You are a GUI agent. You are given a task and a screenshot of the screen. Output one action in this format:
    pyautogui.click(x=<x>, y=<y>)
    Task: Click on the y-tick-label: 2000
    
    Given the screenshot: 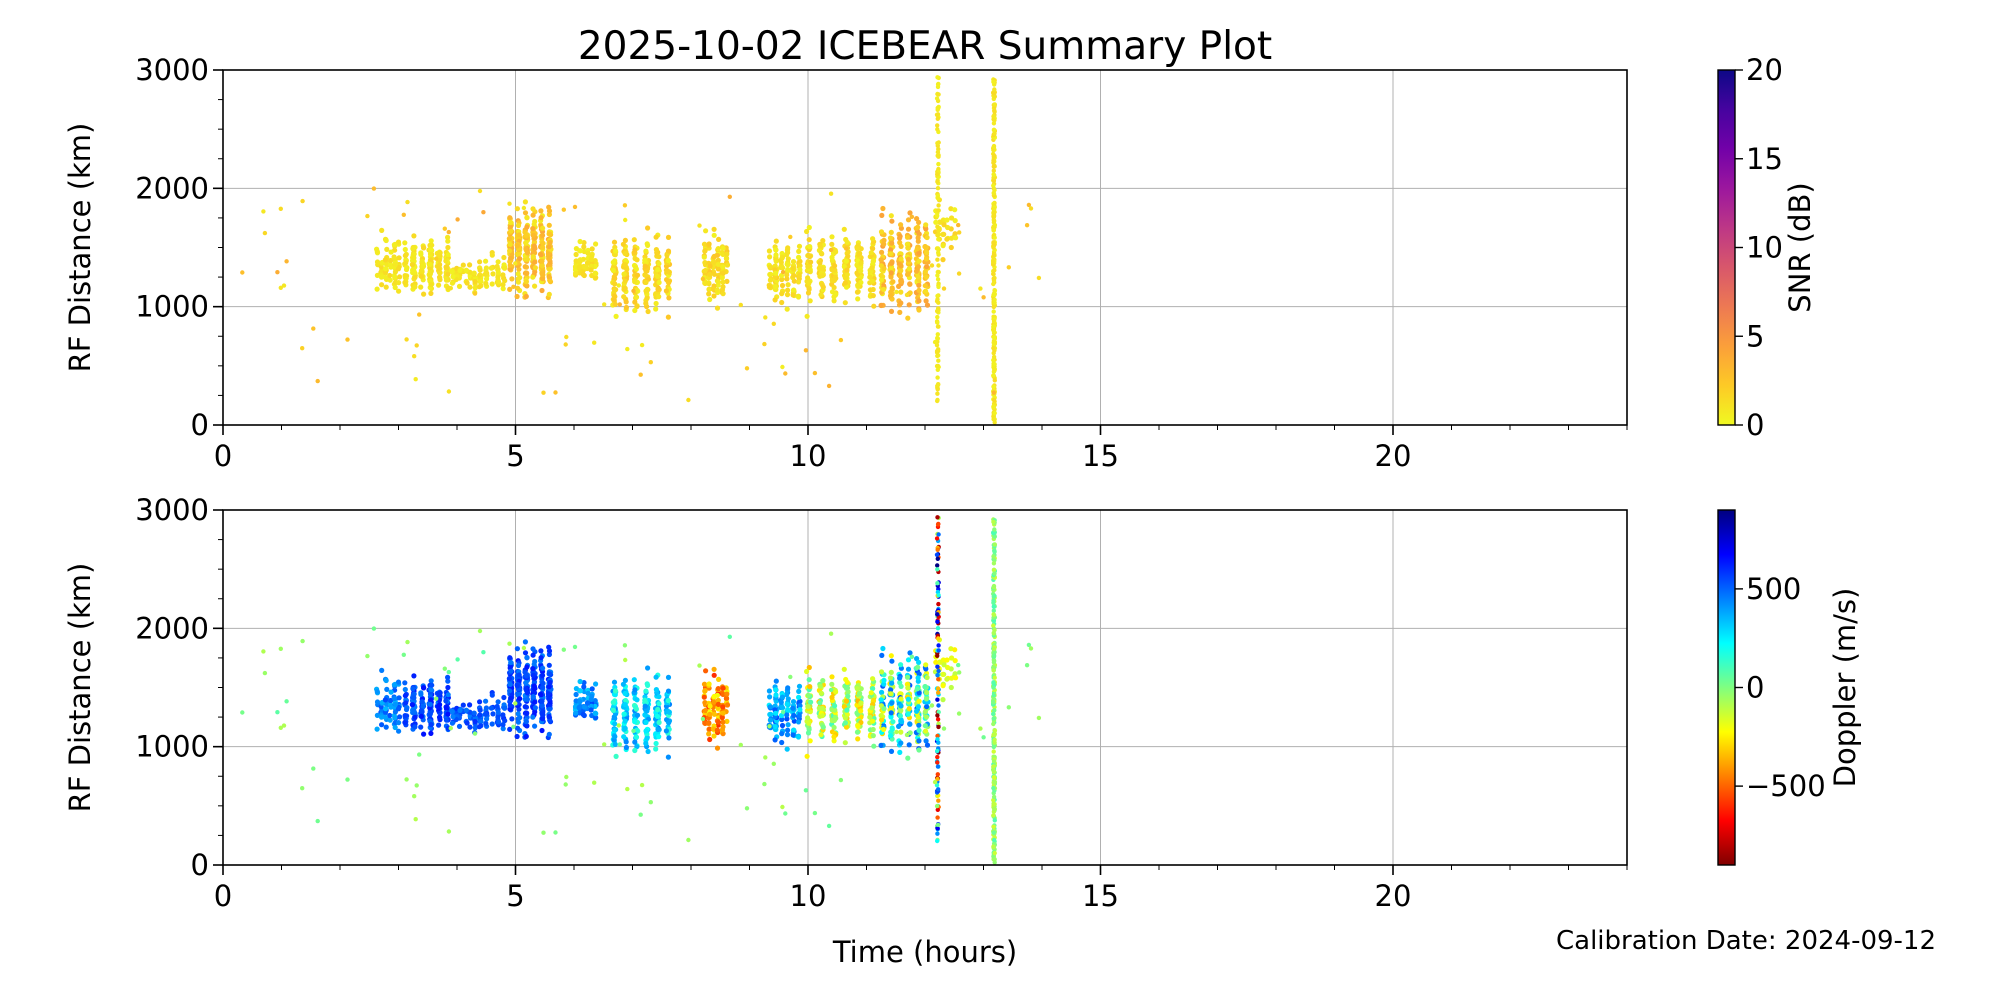 What is the action you would take?
    pyautogui.click(x=172, y=188)
    